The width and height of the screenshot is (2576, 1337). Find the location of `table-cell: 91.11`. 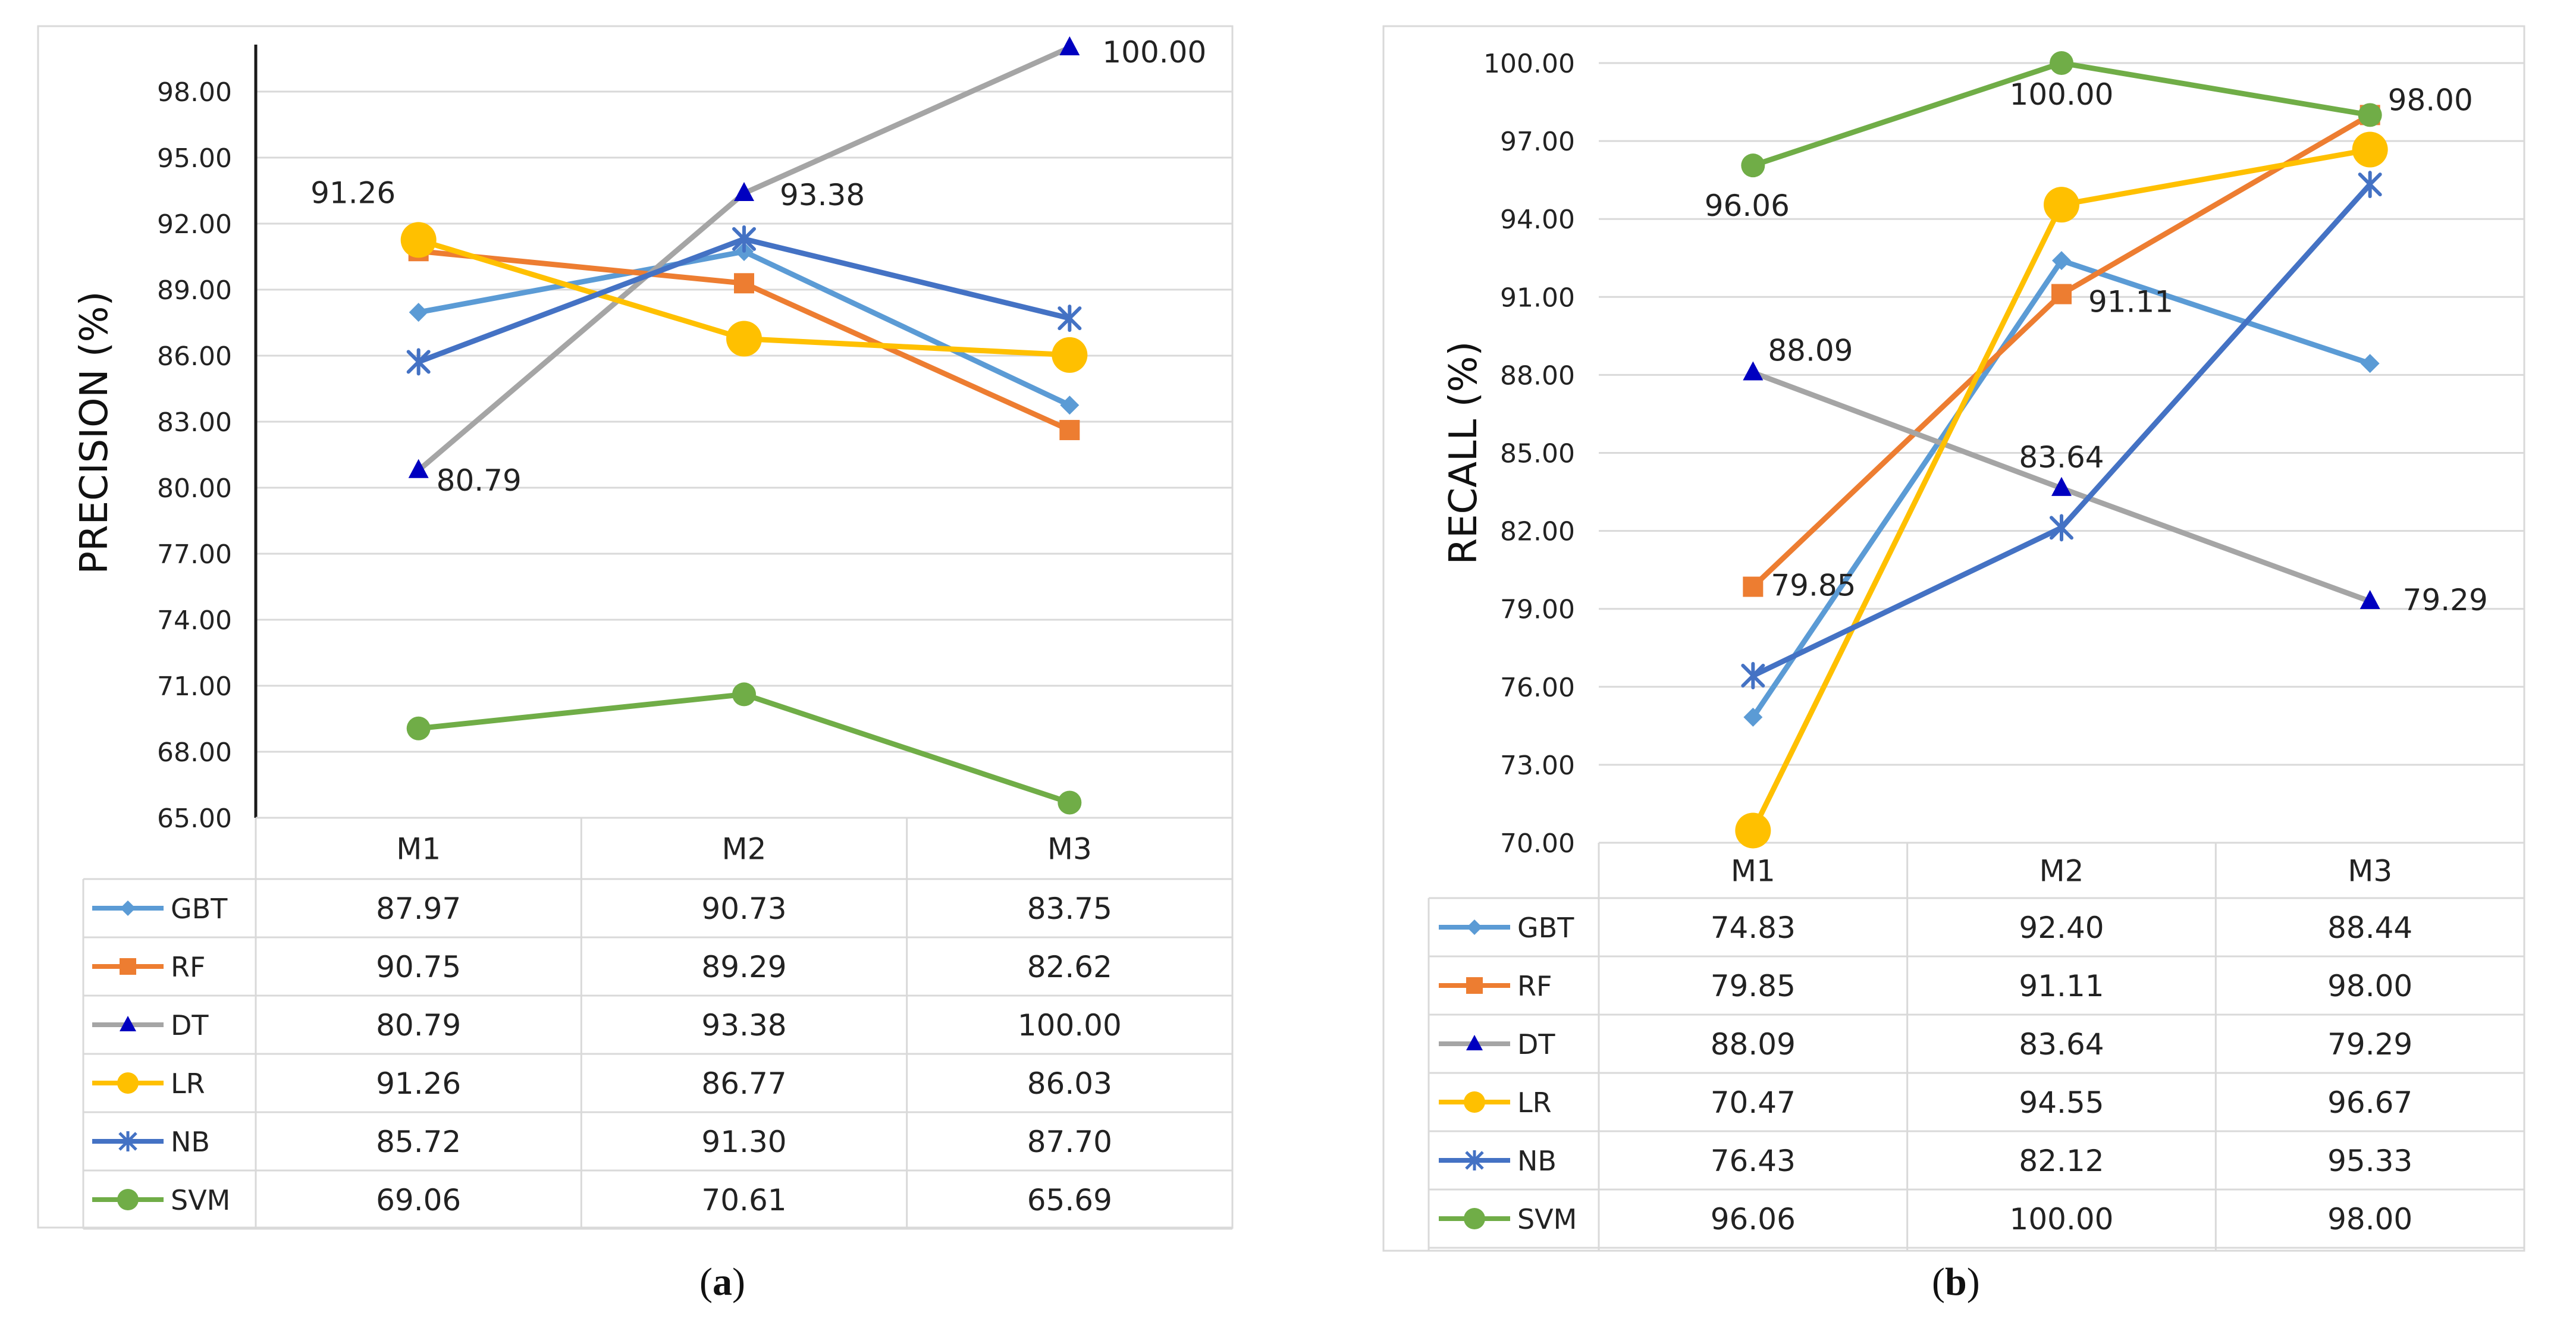

table-cell: 91.11 is located at coordinates (2061, 986).